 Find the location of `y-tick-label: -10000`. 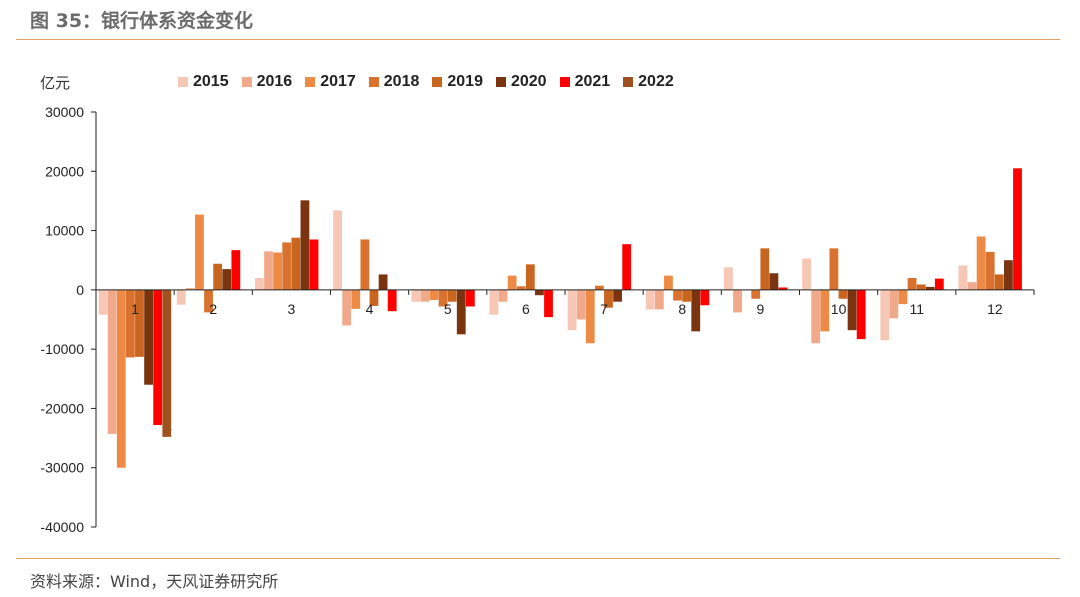

y-tick-label: -10000 is located at coordinates (62, 349).